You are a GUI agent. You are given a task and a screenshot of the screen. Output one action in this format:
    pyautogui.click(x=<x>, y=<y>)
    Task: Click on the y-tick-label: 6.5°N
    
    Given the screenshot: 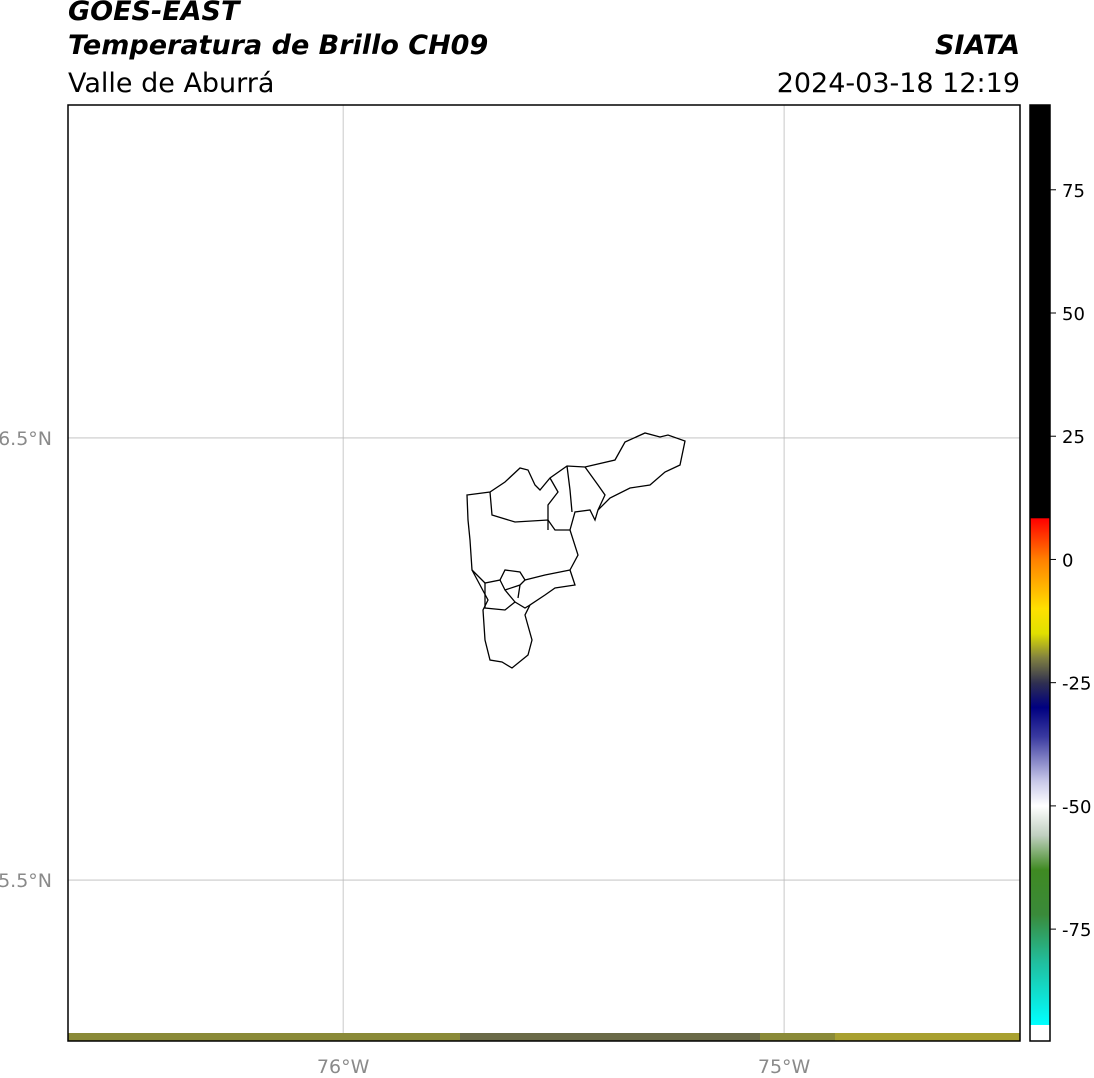 What is the action you would take?
    pyautogui.click(x=26, y=439)
    